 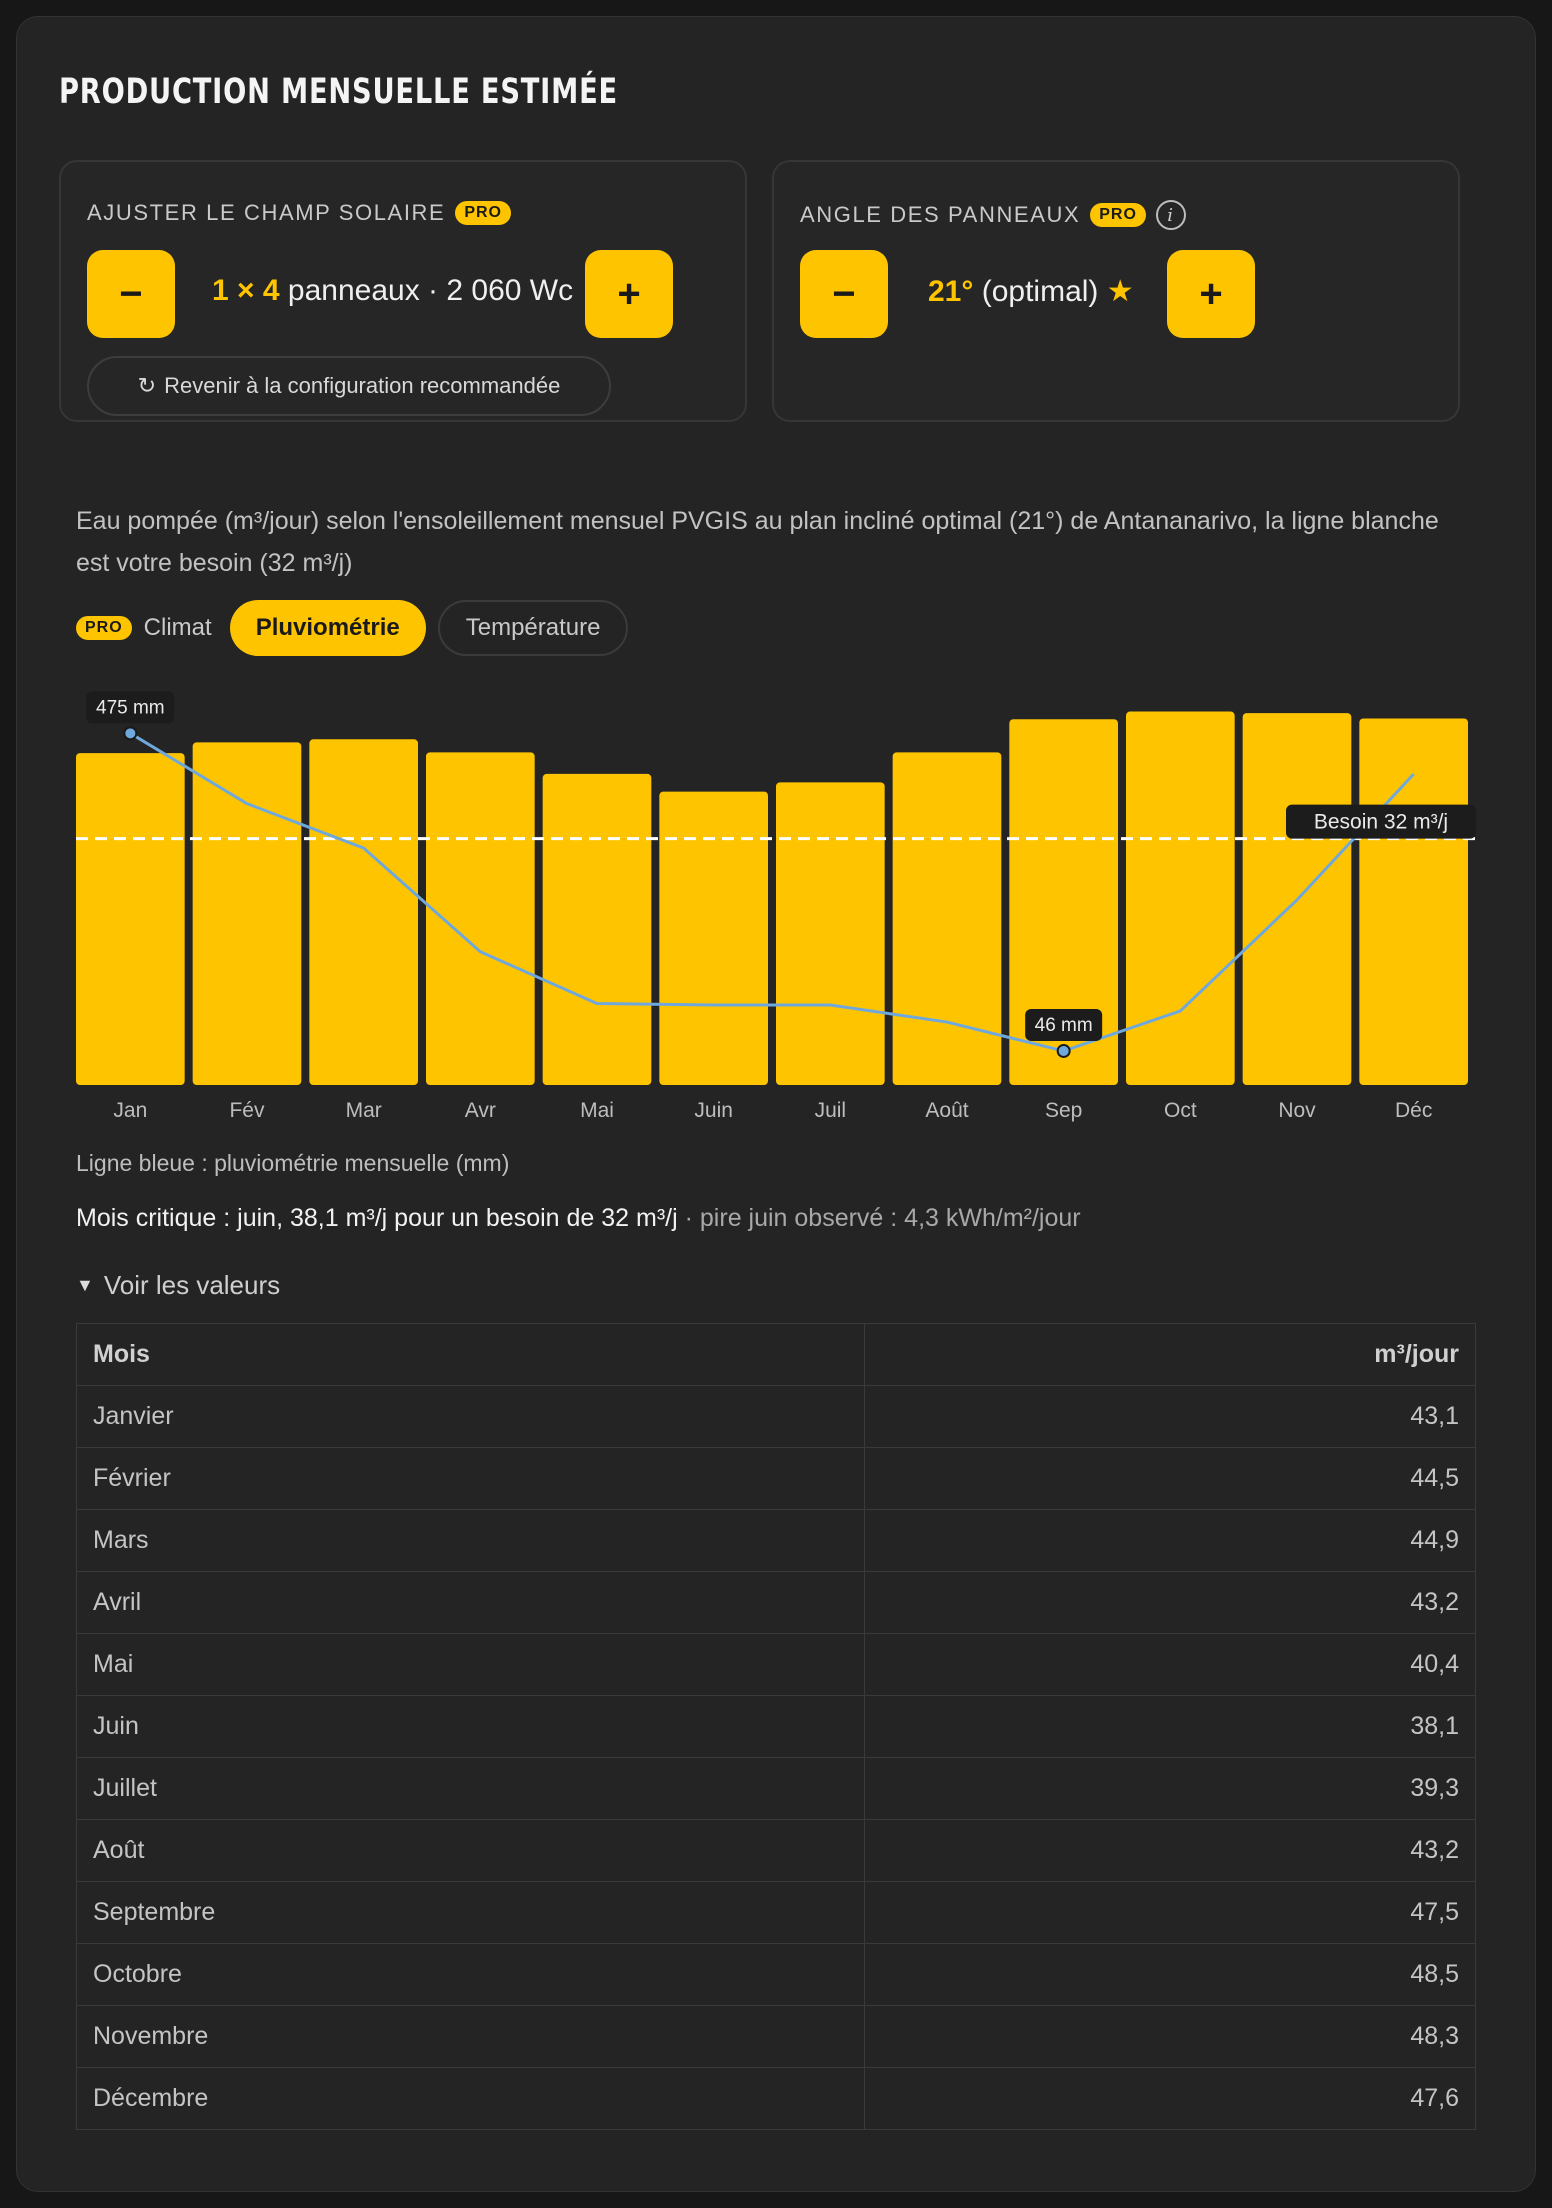 I want to click on caret-down-icon: ▼, so click(x=85, y=1285).